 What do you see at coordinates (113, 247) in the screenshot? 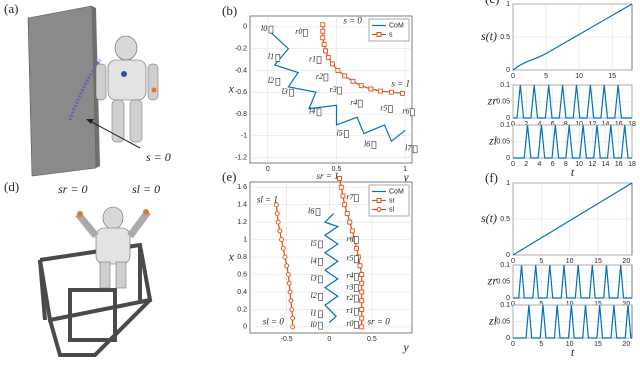
I see `robot-image` at bounding box center [113, 247].